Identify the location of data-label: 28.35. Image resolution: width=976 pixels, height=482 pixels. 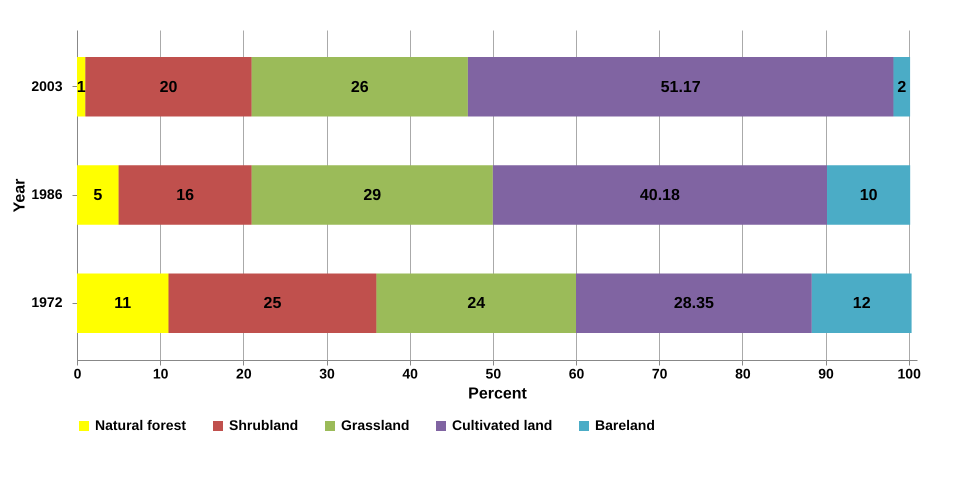
(694, 303).